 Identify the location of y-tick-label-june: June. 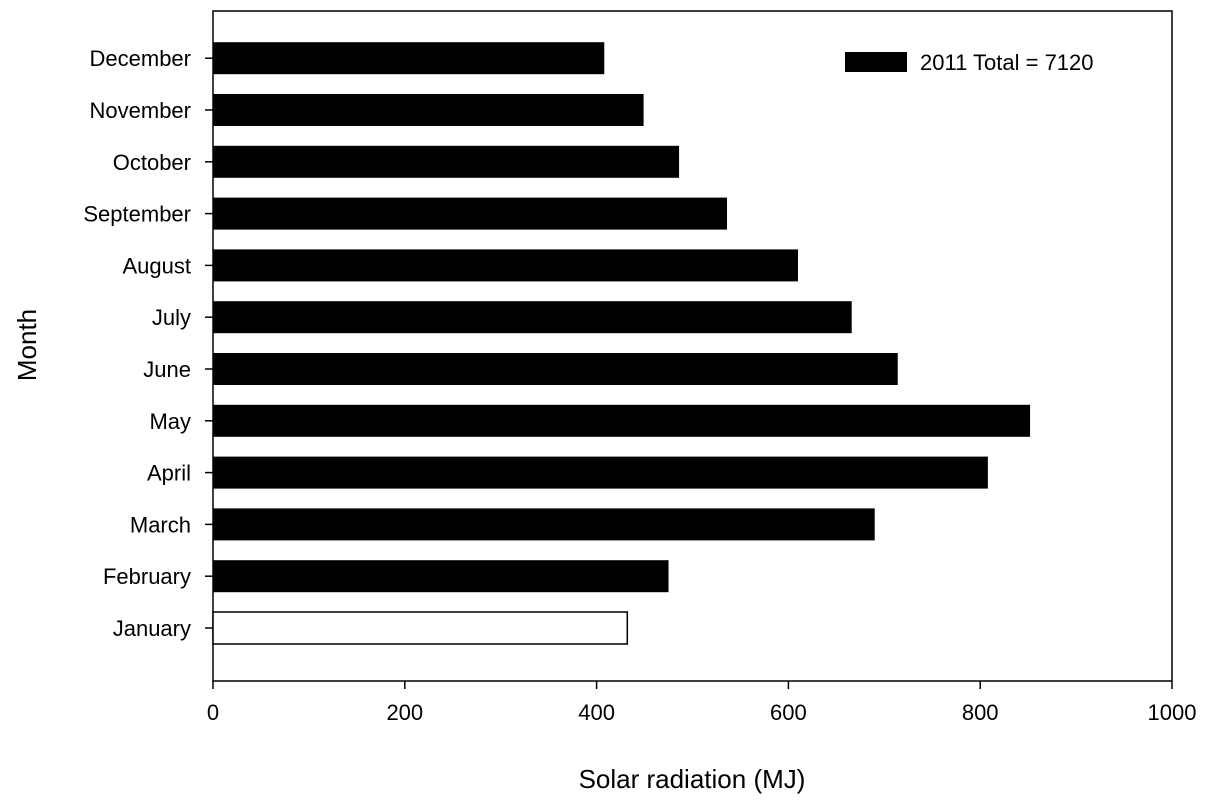
(167, 369).